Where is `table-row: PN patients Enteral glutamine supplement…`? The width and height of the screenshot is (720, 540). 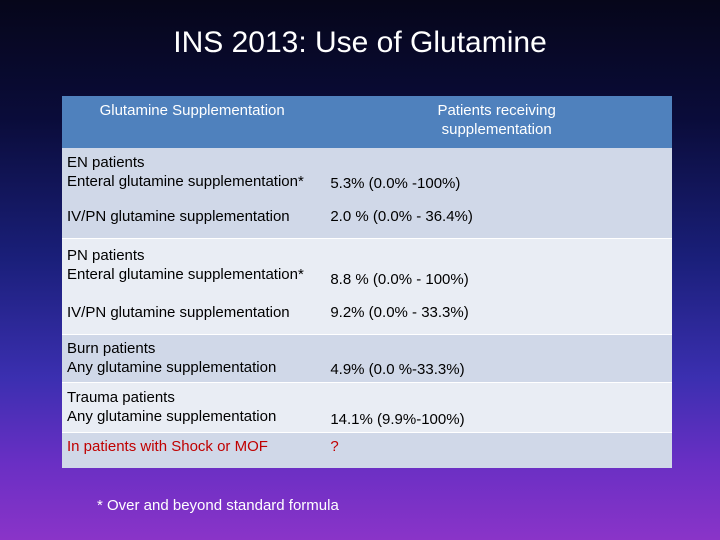
table-row: PN patients Enteral glutamine supplement… is located at coordinates (367, 264).